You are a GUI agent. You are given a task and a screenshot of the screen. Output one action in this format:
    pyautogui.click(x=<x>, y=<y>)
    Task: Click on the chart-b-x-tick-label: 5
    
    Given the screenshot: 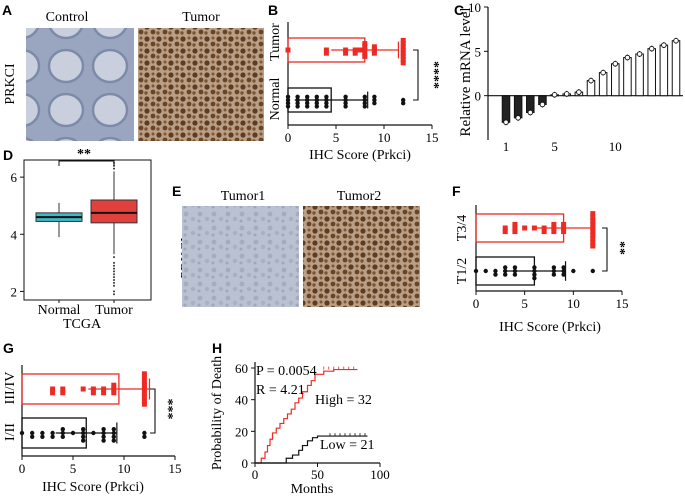 What is the action you would take?
    pyautogui.click(x=336, y=137)
    